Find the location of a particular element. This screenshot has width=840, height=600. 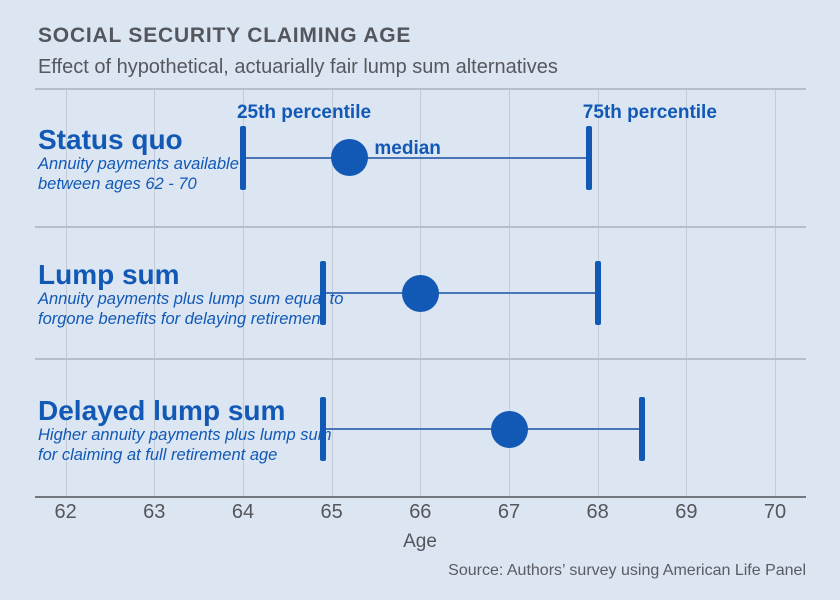

row-label: Delayed lump sum is located at coordinates (162, 410).